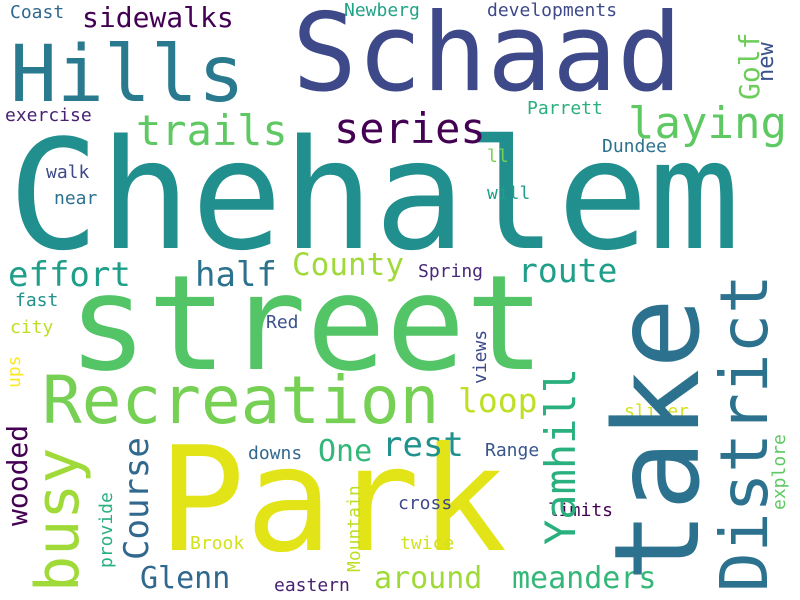 This screenshot has height=600, width=800. What do you see at coordinates (236, 275) in the screenshot?
I see `word-half: half` at bounding box center [236, 275].